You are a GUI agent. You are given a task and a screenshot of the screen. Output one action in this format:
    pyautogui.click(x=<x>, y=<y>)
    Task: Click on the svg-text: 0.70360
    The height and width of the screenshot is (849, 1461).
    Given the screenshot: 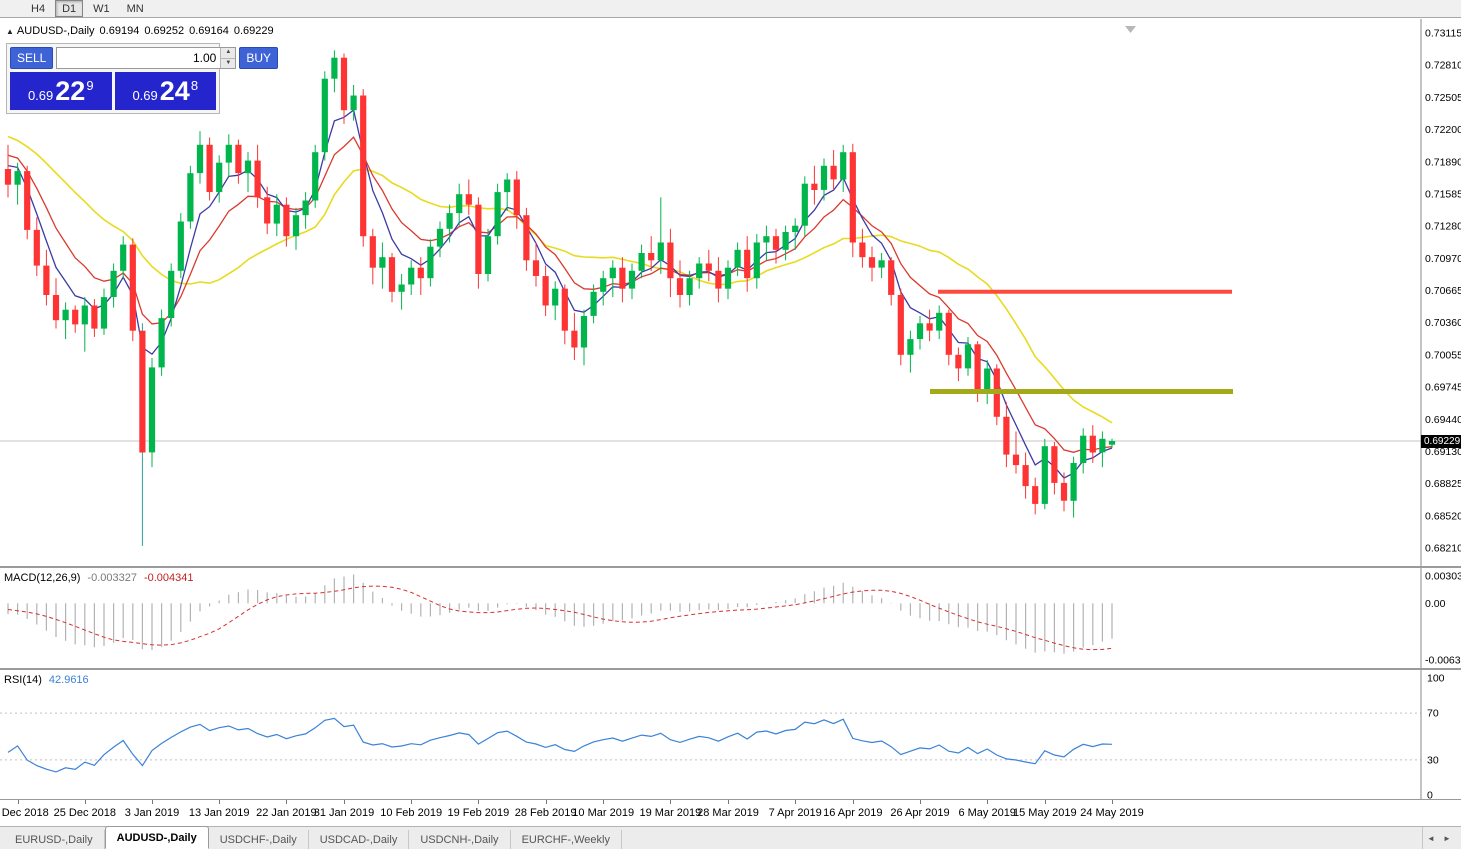 What is the action you would take?
    pyautogui.click(x=1443, y=323)
    